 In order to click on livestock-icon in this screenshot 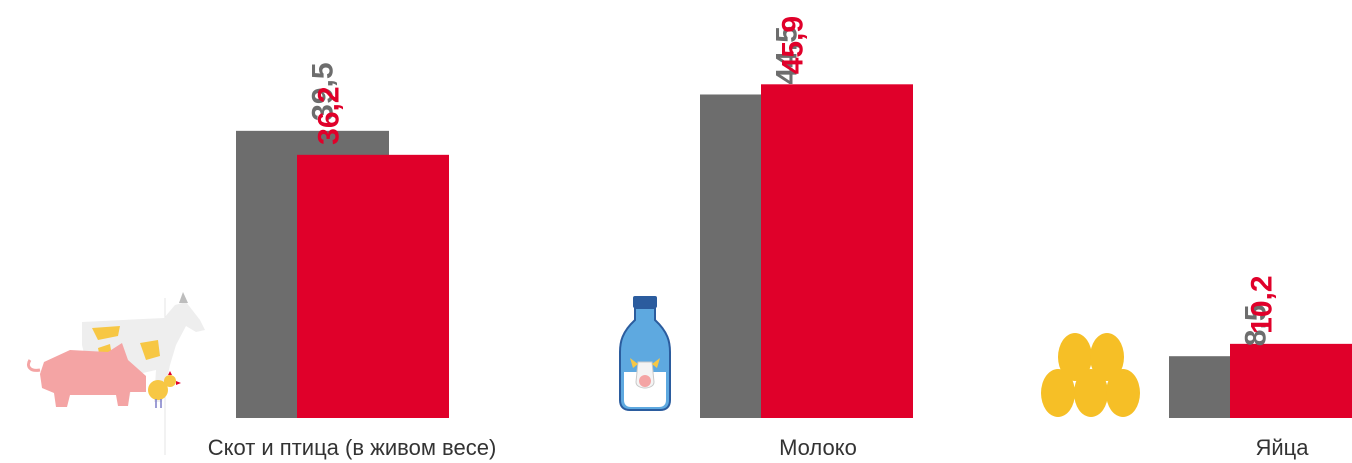, I will do `click(115, 373)`.